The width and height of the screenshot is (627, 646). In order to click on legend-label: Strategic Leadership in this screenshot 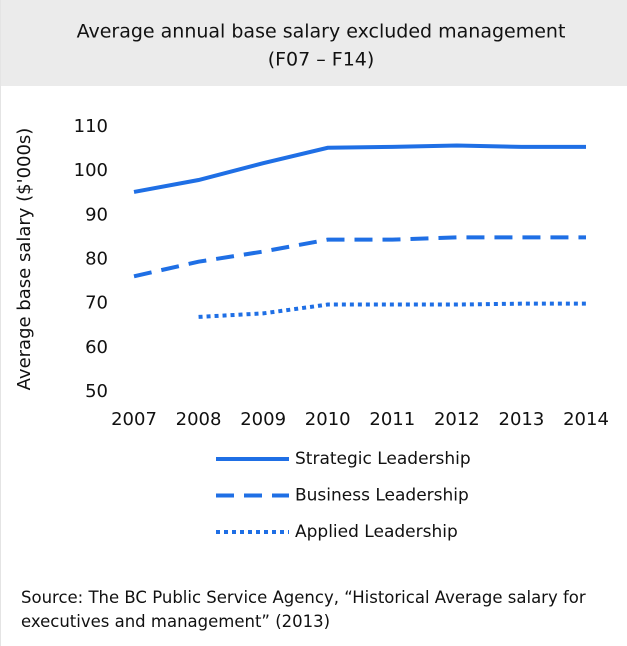, I will do `click(383, 459)`.